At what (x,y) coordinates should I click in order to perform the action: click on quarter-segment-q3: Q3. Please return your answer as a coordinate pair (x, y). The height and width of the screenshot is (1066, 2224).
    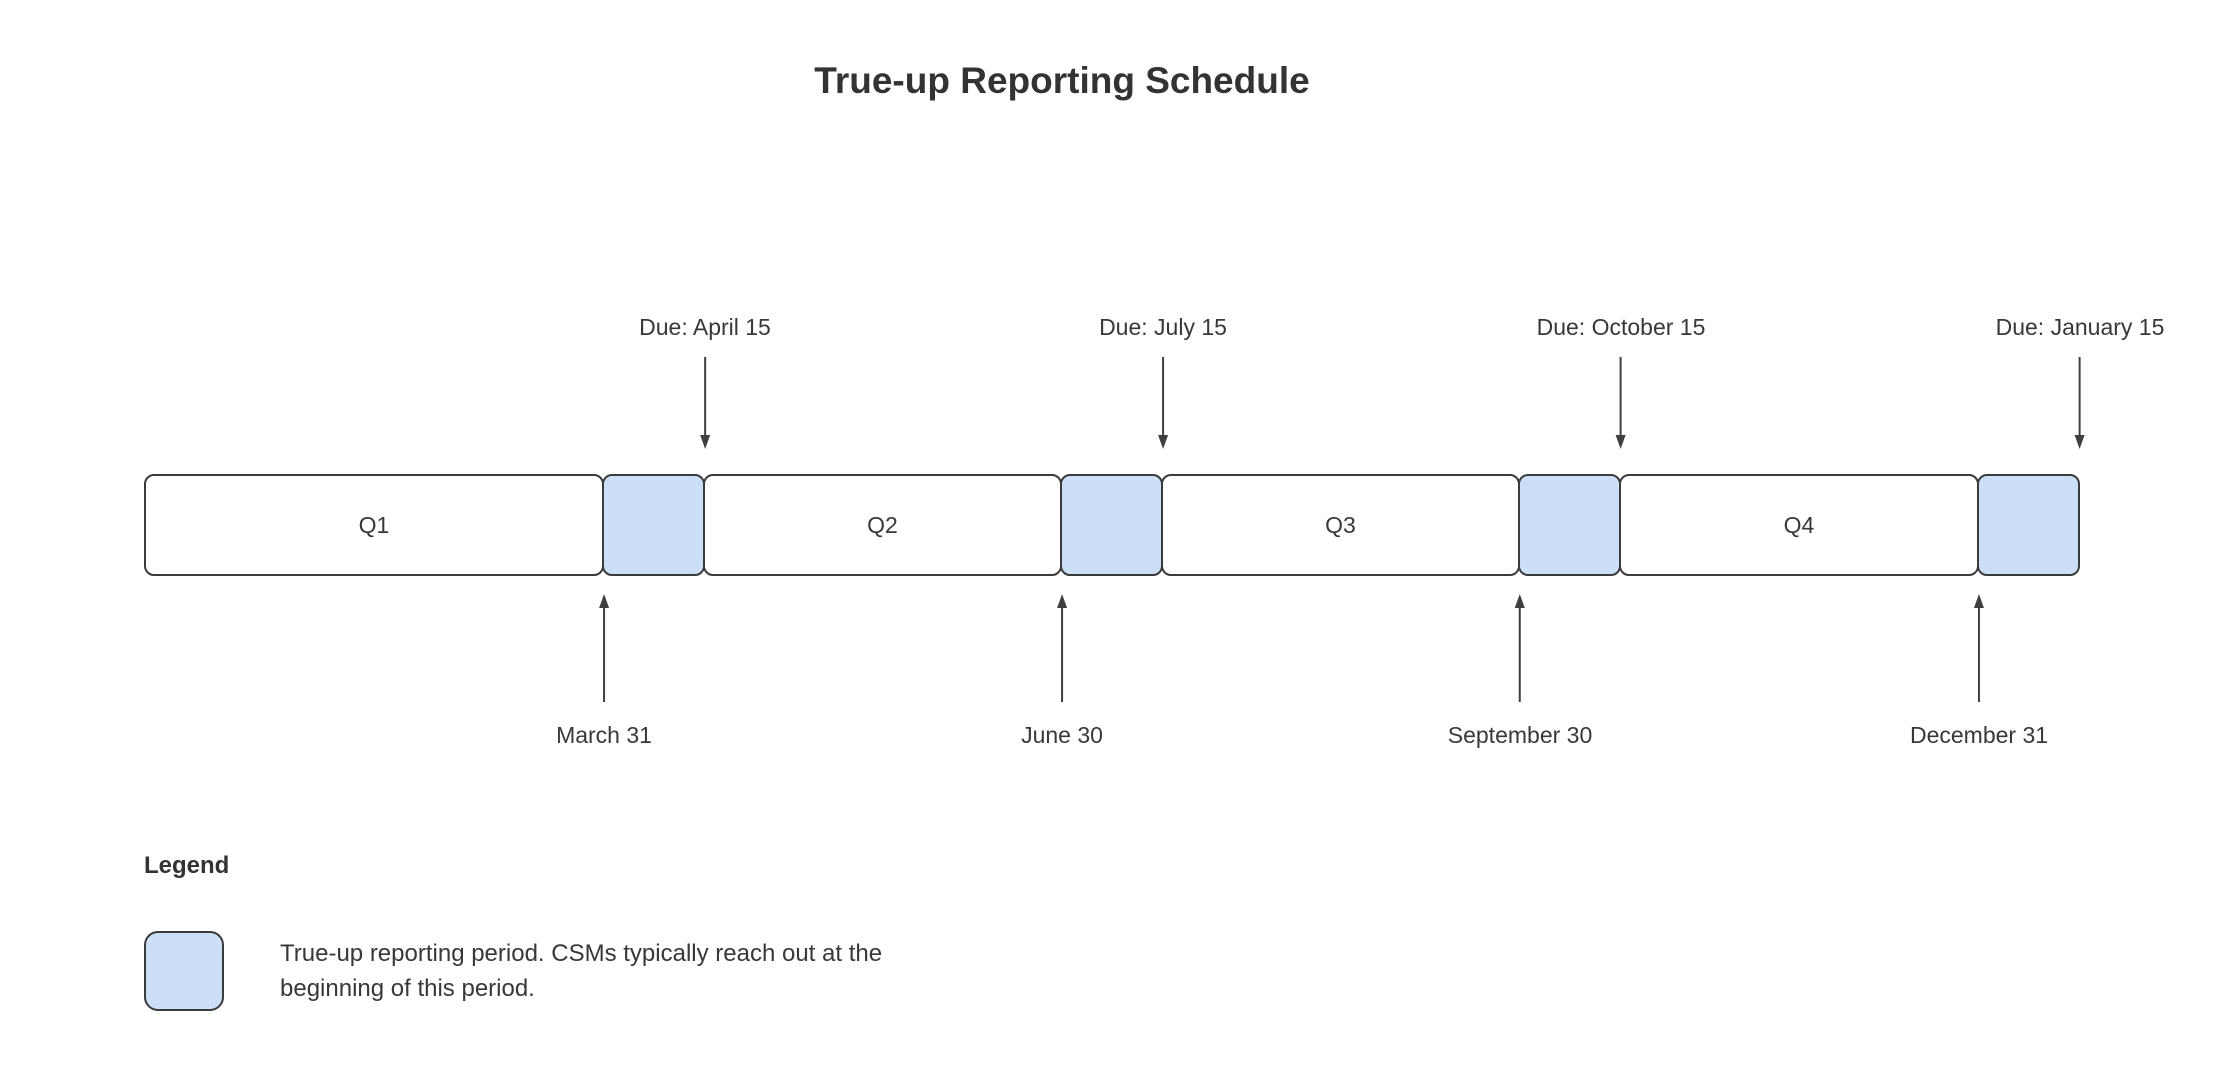
    Looking at the image, I should click on (1340, 525).